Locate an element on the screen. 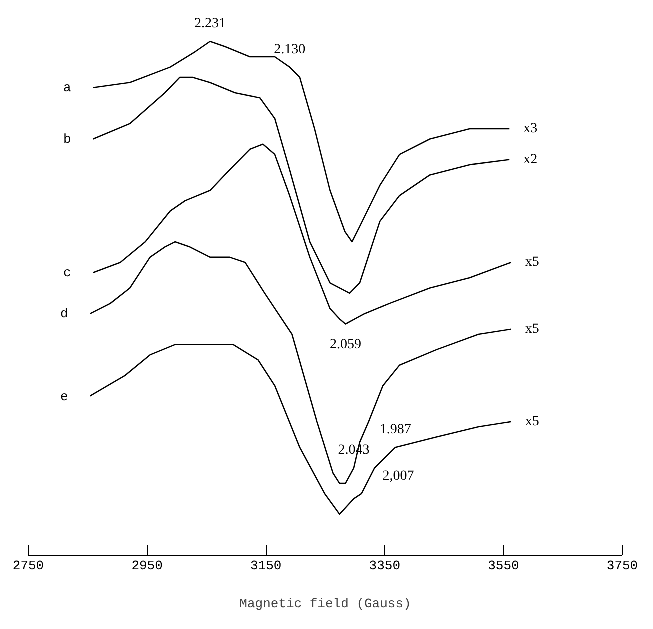  series-label: d is located at coordinates (64, 314).